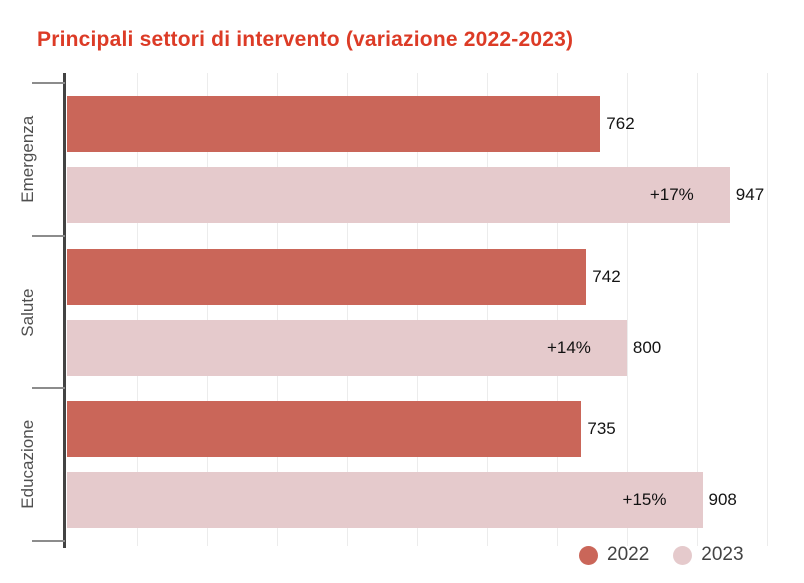 Image resolution: width=804 pixels, height=583 pixels. Describe the element at coordinates (606, 276) in the screenshot. I see `value-label-salute-2022: 742` at that location.